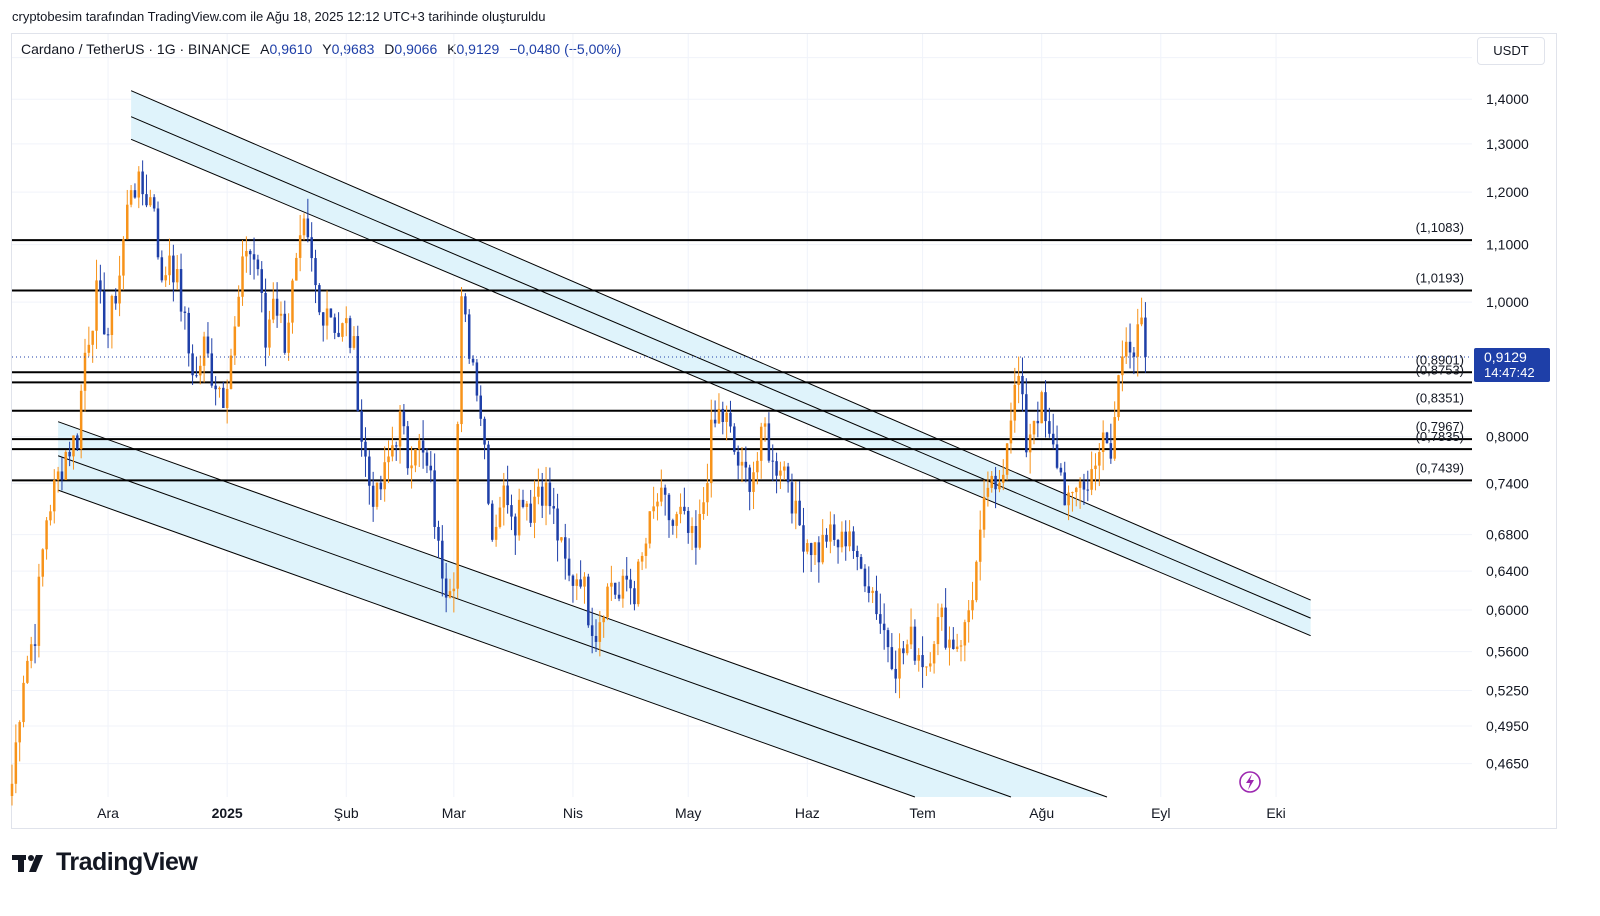 The width and height of the screenshot is (1600, 916). Describe the element at coordinates (1512, 365) in the screenshot. I see `last-price-badge` at that location.